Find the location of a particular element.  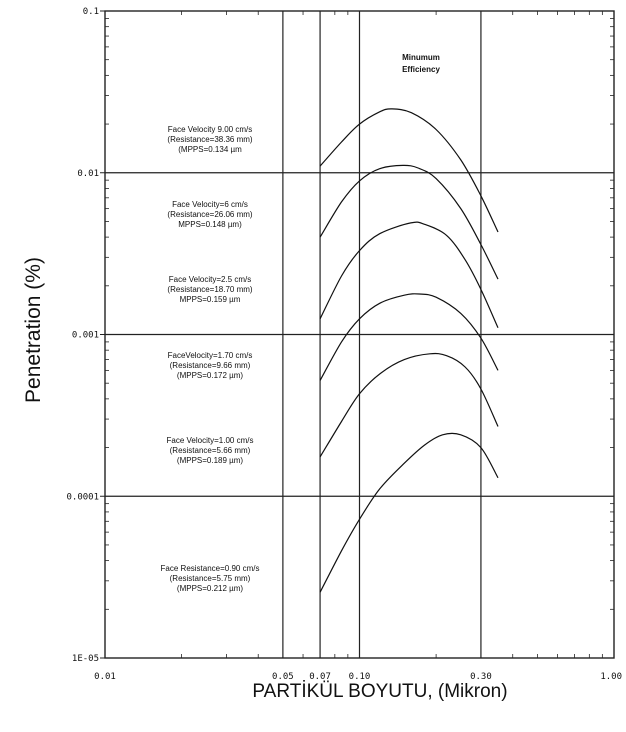

series-annotation: (MPPS=0.212 µm) is located at coordinates (210, 588).